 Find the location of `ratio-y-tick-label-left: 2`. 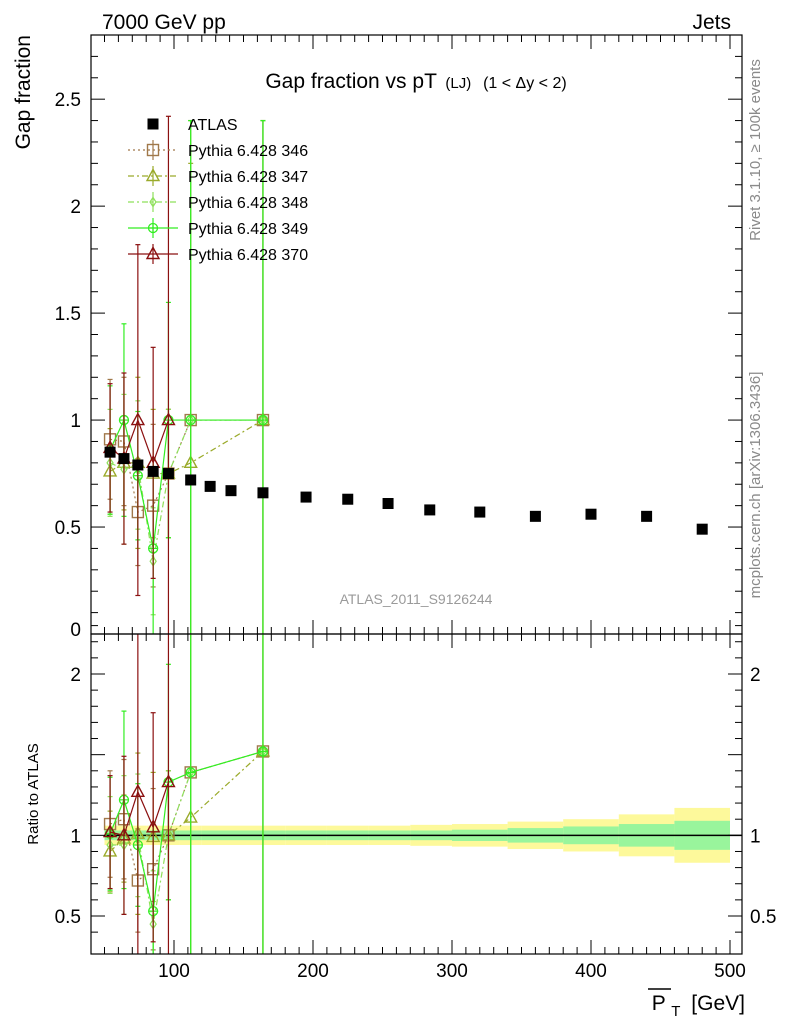

ratio-y-tick-label-left: 2 is located at coordinates (75, 675).